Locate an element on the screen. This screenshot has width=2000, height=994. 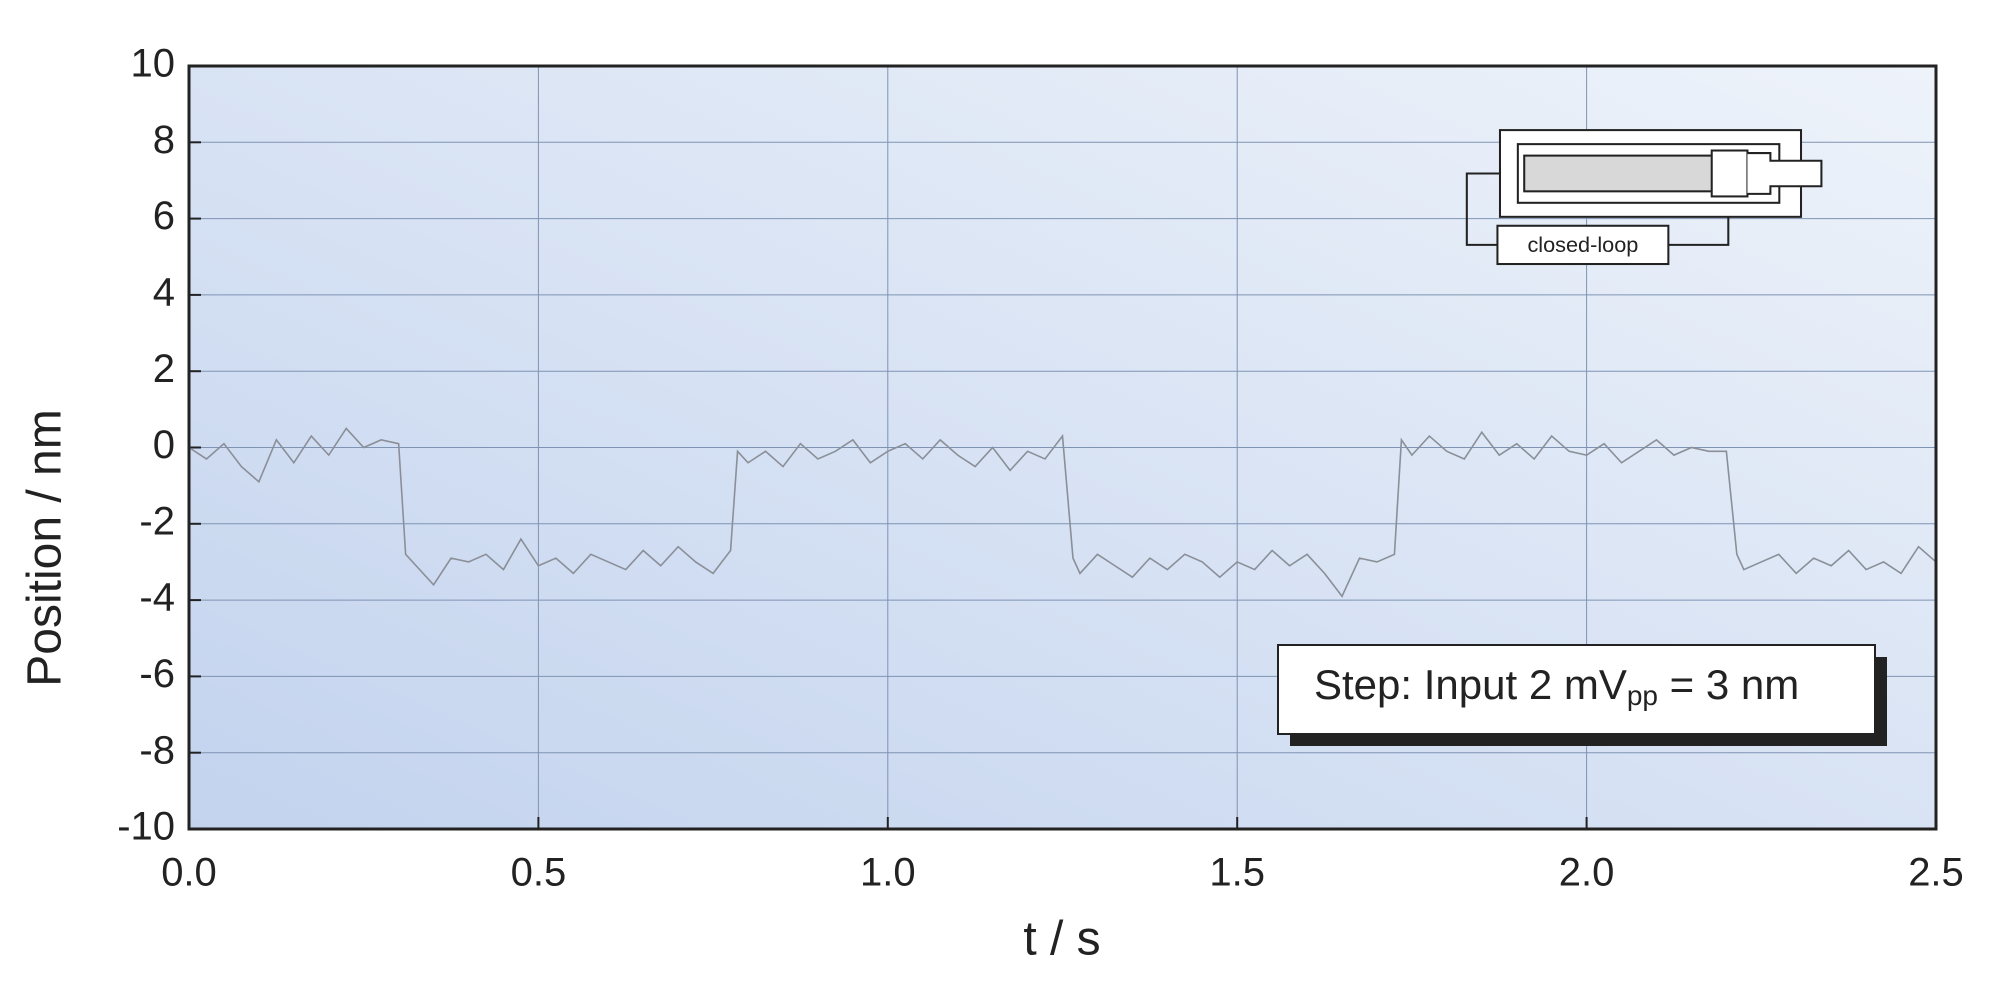
annotation-text: Step: Input 2 mVpp = 3 nm is located at coordinates (1556, 686).